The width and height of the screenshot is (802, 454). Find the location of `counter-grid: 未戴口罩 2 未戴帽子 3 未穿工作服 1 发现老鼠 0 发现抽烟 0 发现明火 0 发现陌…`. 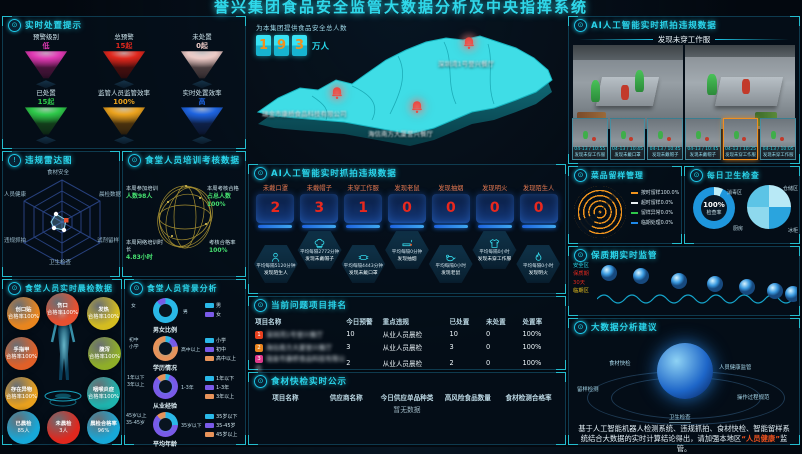

counter-grid: 未戴口罩 2 未戴帽子 3 未穿工作服 1 发现老鼠 0 发现抽烟 0 发现明火 0 发现陌… is located at coordinates (407, 204).